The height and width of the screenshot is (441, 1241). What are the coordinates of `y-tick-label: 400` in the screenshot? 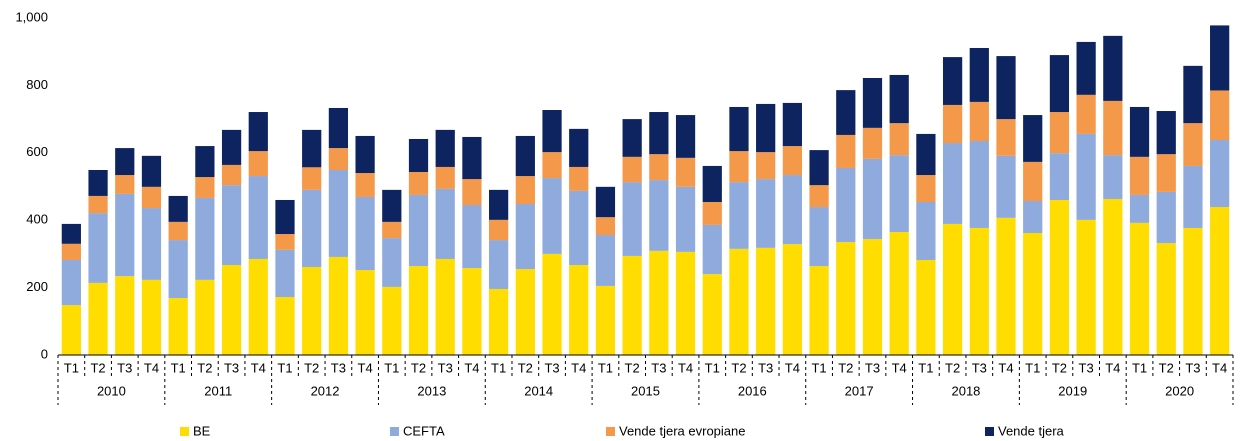 It's located at (37, 219).